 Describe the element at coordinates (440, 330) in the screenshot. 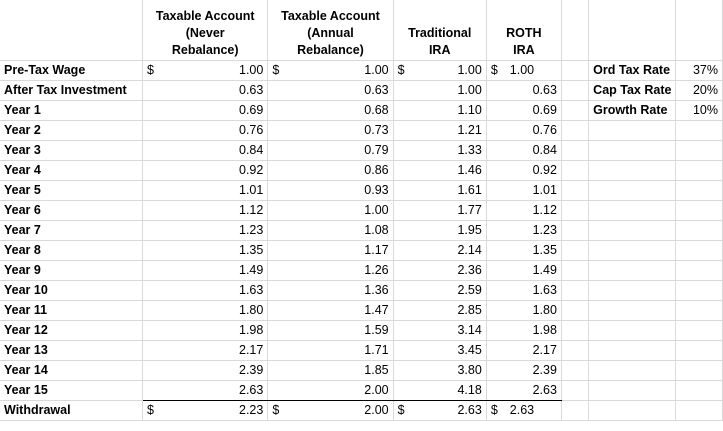

I see `cell-traditional-ira: 3.14` at that location.